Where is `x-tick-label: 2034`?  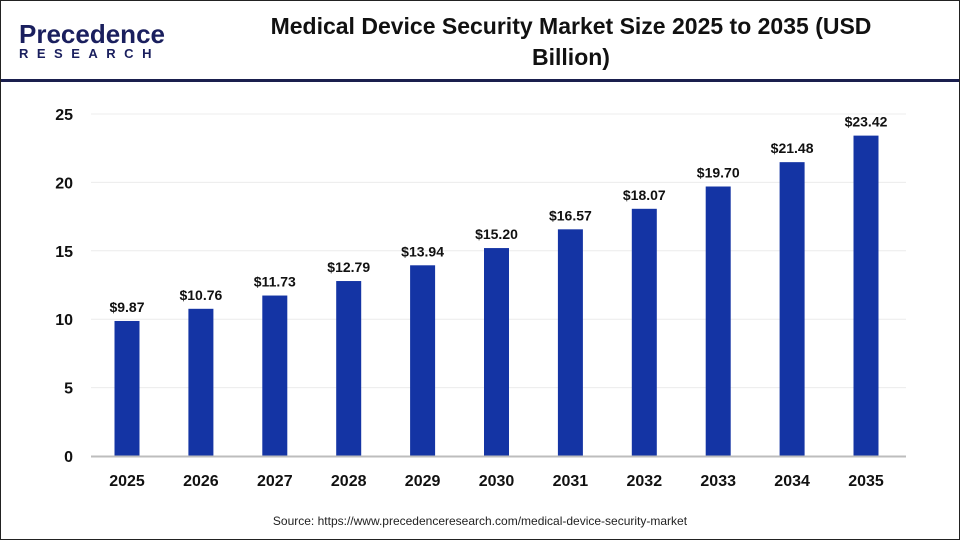 x-tick-label: 2034 is located at coordinates (792, 481).